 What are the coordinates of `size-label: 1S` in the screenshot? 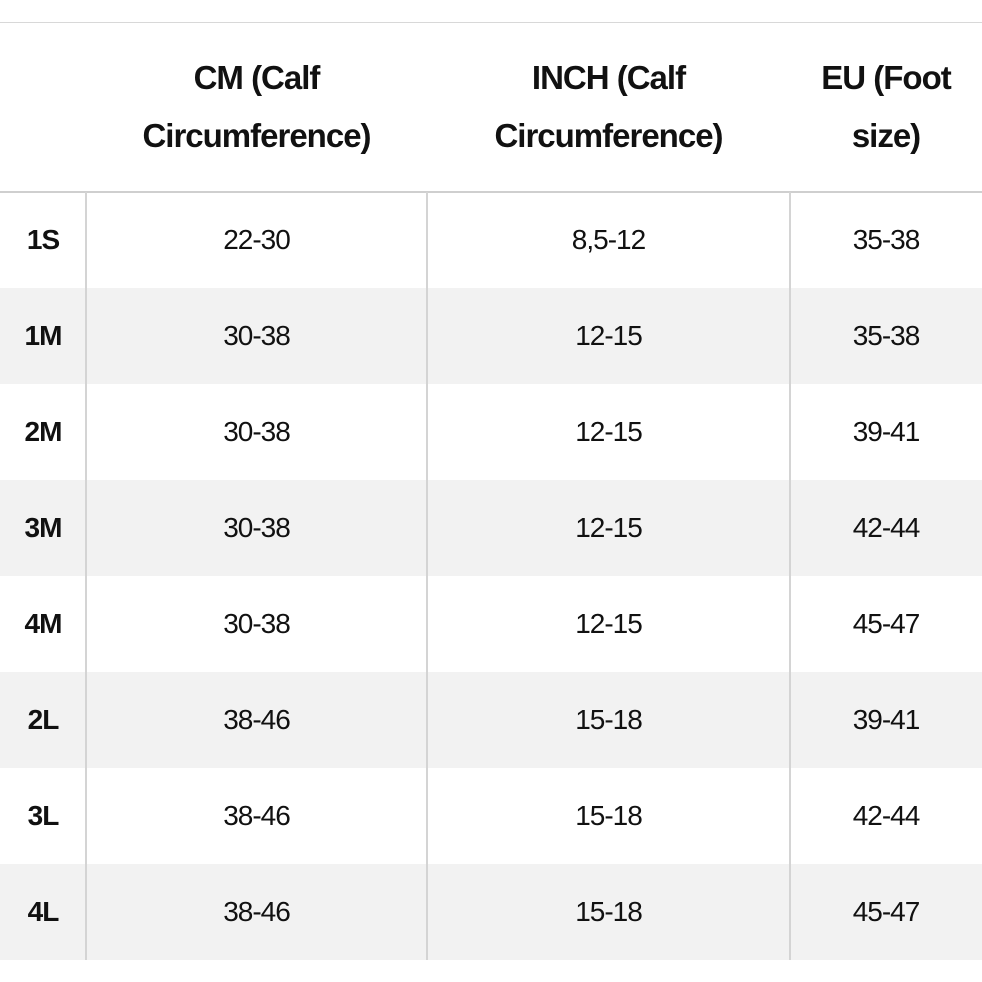 It's located at (43, 239).